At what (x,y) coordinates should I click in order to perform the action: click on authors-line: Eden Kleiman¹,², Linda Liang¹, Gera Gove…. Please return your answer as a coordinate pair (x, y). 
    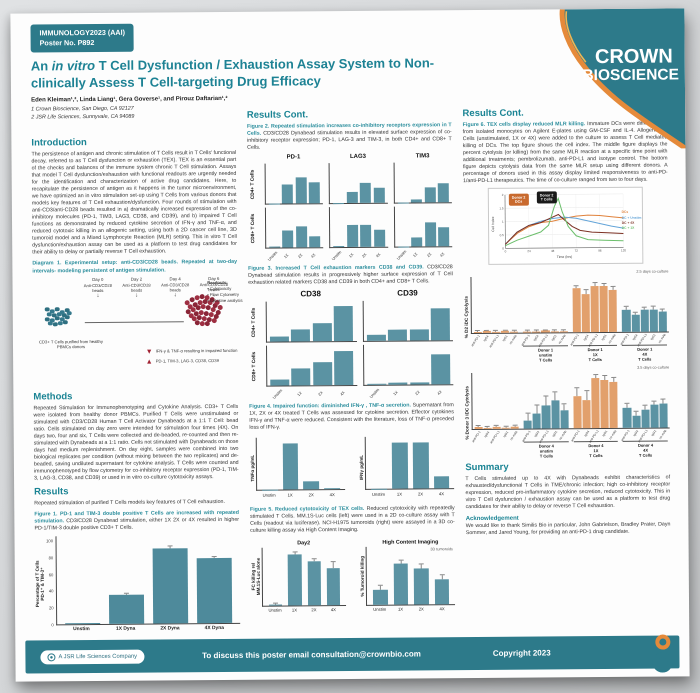
    Looking at the image, I should click on (129, 99).